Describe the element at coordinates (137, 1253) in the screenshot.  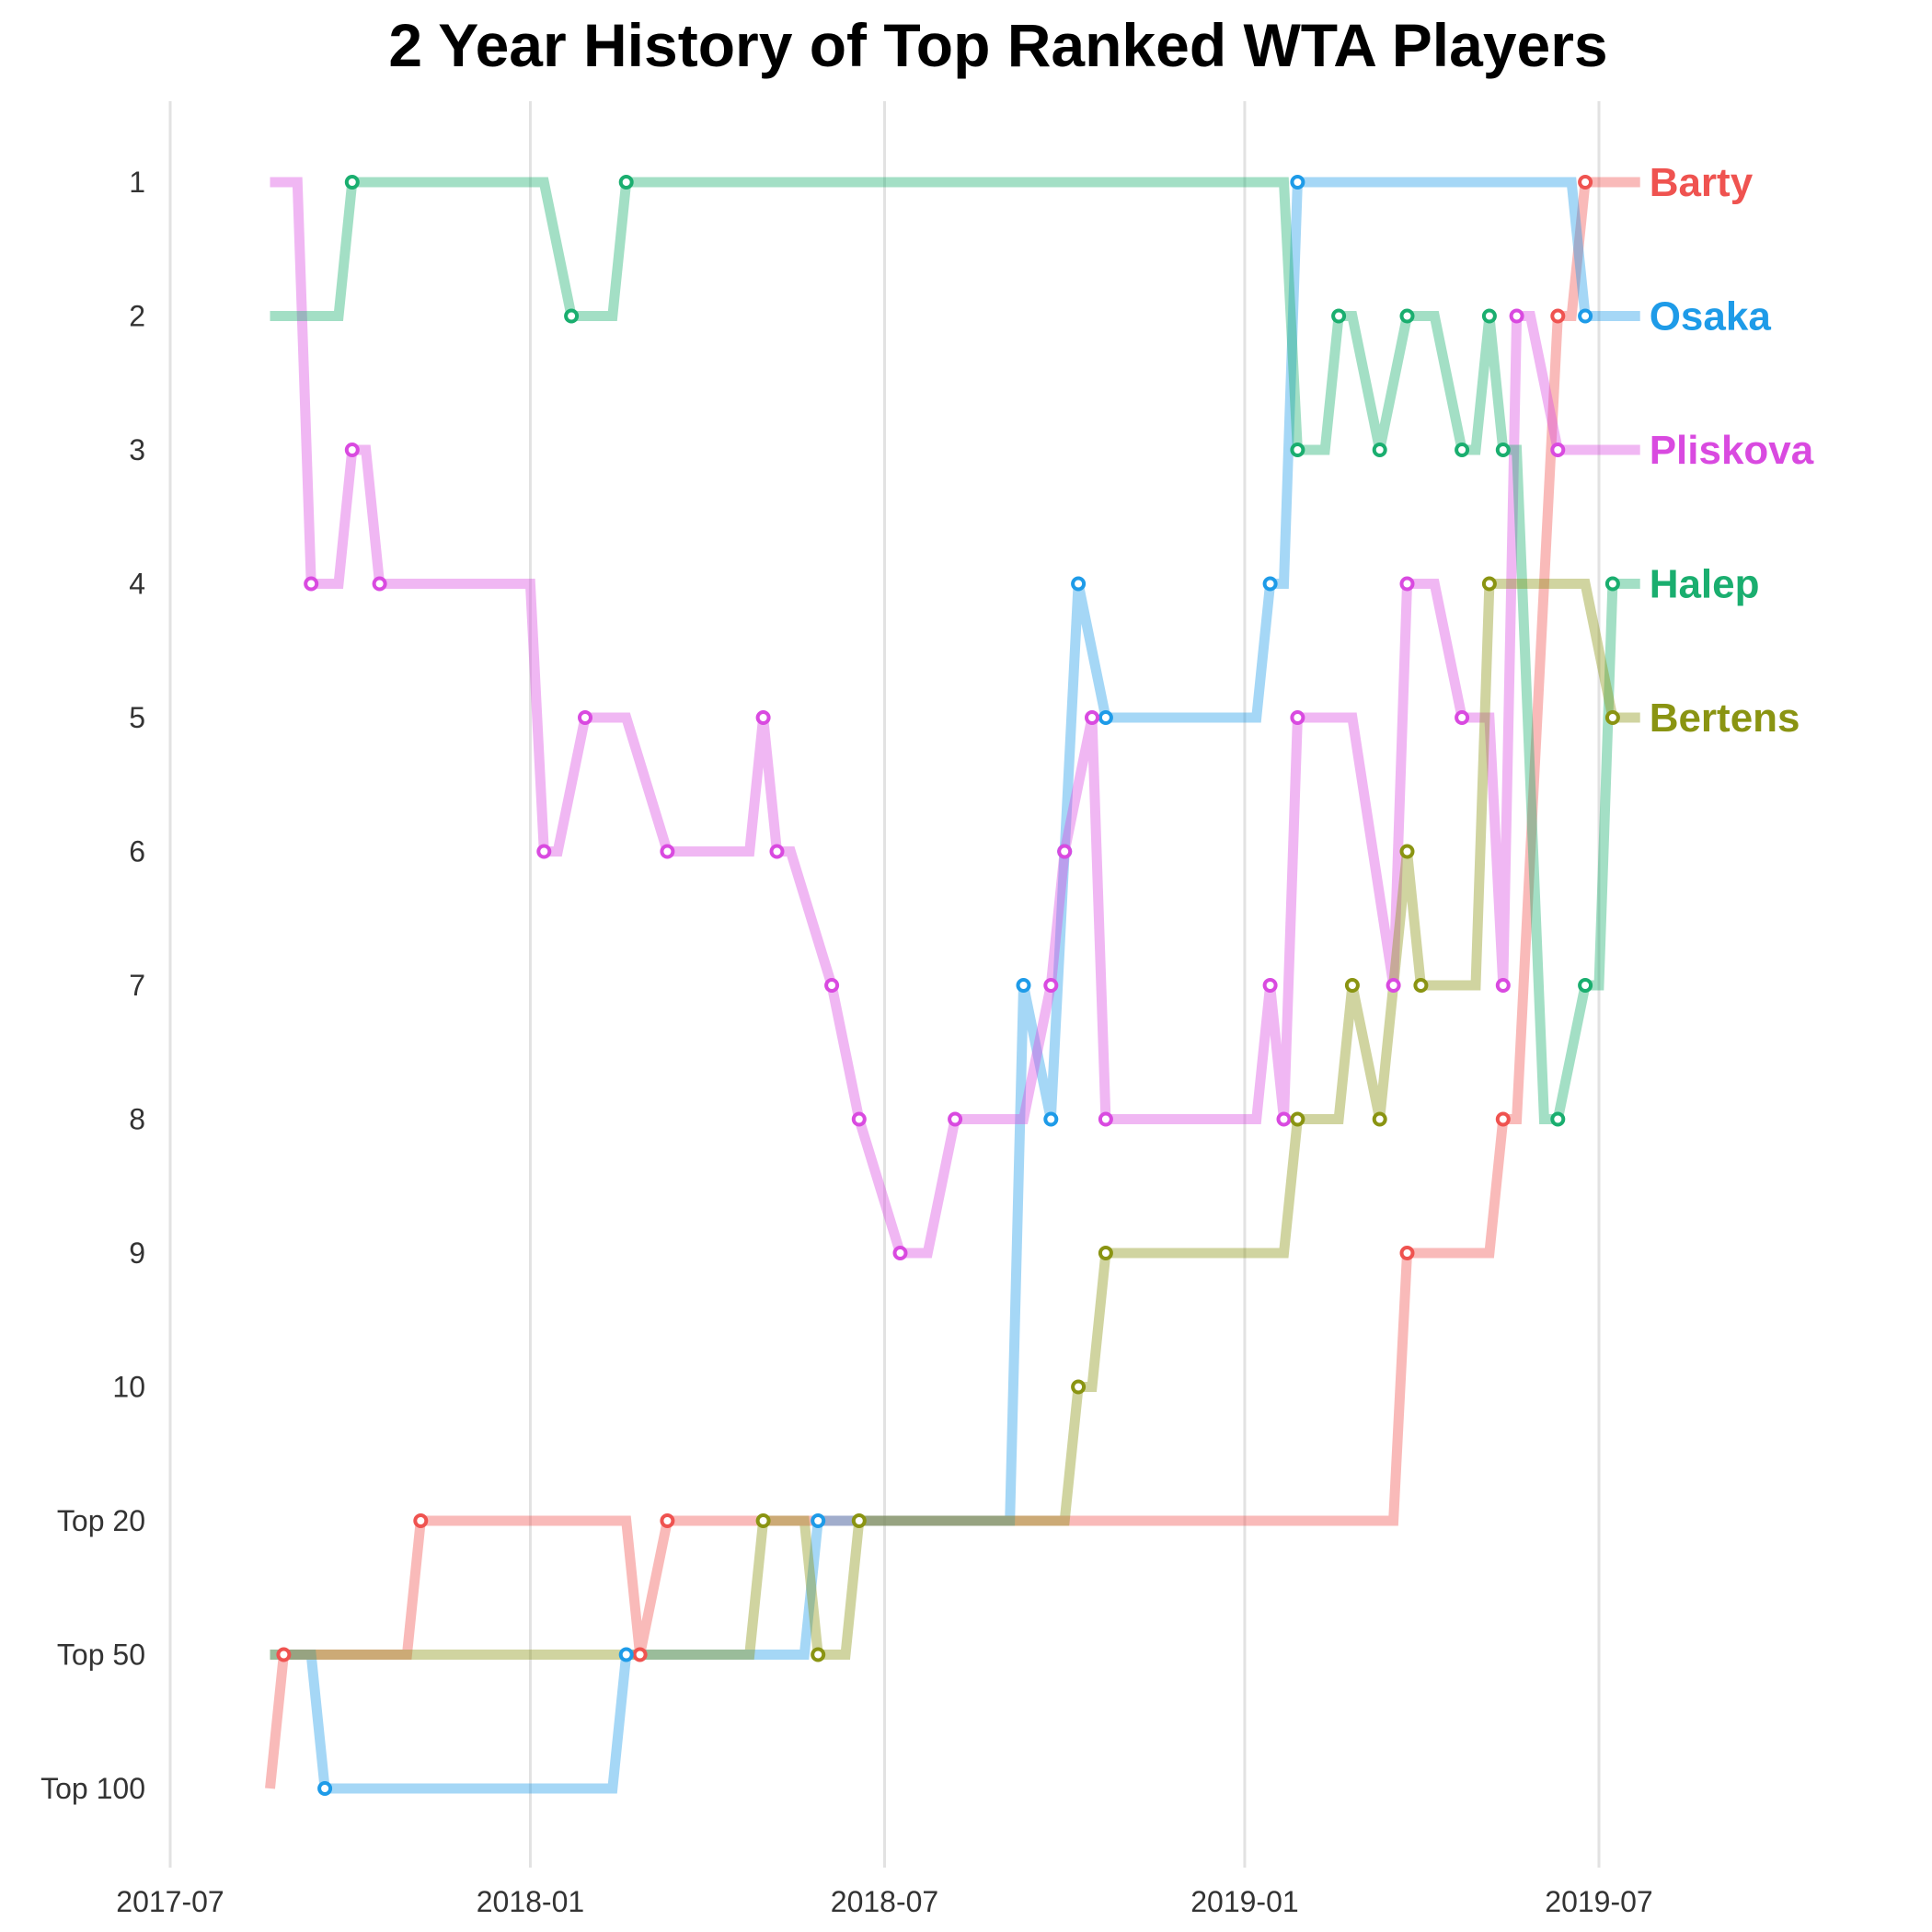
I see `y-tick-label-9: 9` at that location.